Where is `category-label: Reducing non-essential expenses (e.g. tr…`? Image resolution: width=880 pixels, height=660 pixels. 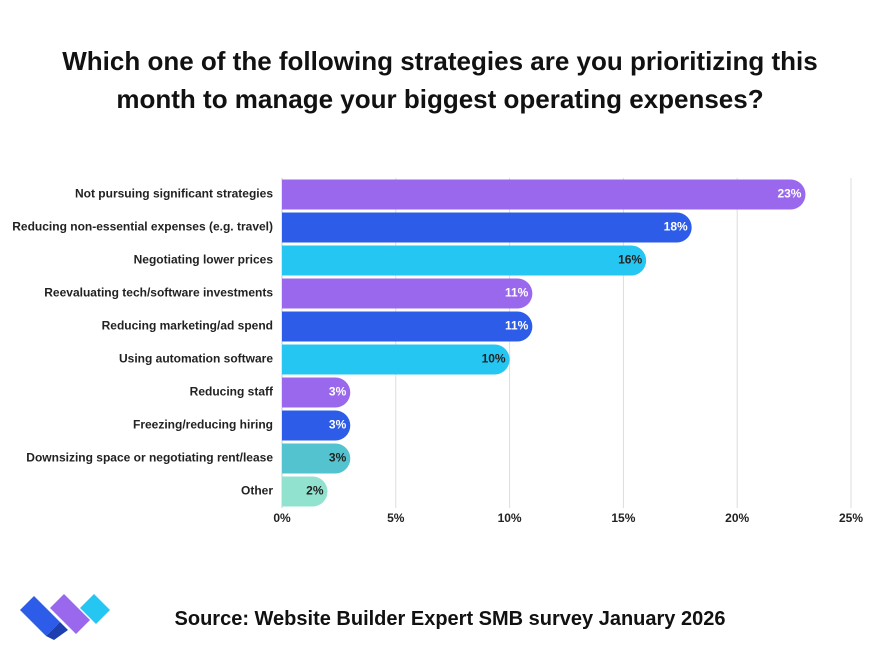
category-label: Reducing non-essential expenses (e.g. tr… is located at coordinates (142, 227).